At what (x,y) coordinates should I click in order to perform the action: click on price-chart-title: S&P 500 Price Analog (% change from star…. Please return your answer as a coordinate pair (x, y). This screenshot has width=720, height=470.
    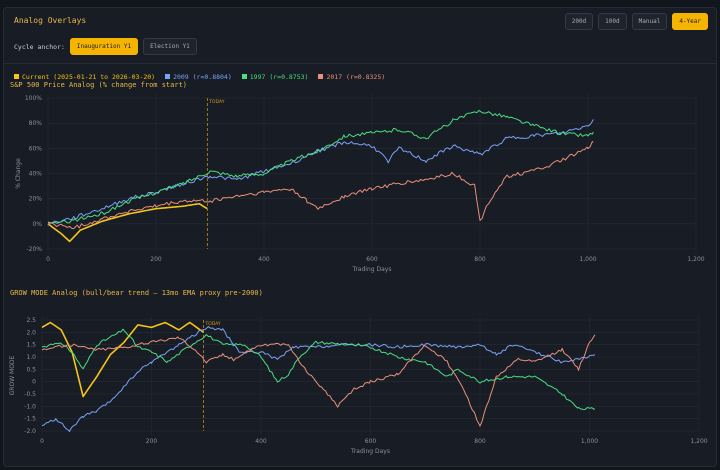
    Looking at the image, I should click on (99, 85).